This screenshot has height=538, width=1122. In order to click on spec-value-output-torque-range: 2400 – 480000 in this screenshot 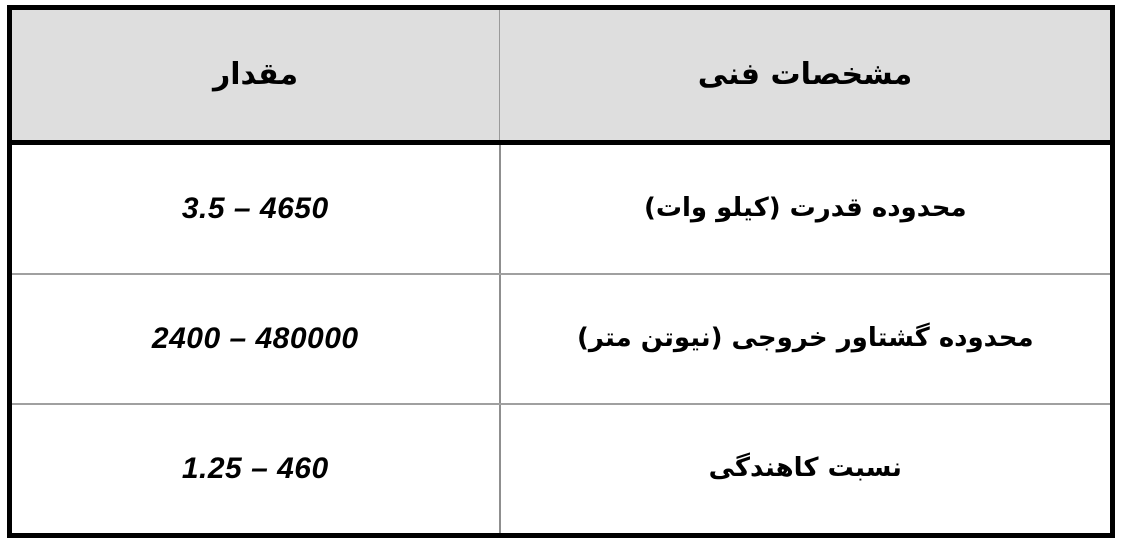, I will do `click(254, 339)`.